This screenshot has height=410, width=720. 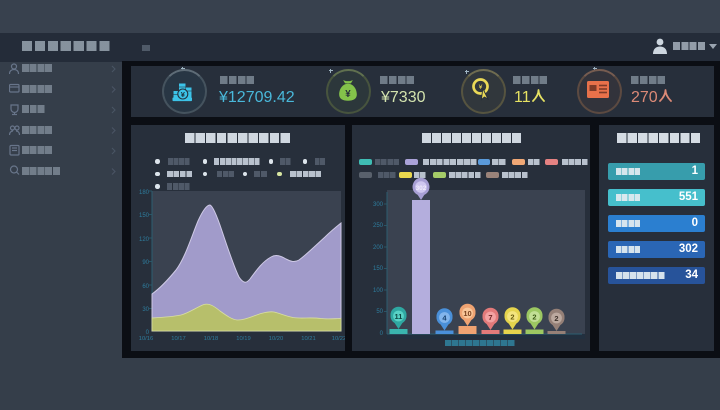 What do you see at coordinates (211, 339) in the screenshot?
I see `svg-text: 10/18` at bounding box center [211, 339].